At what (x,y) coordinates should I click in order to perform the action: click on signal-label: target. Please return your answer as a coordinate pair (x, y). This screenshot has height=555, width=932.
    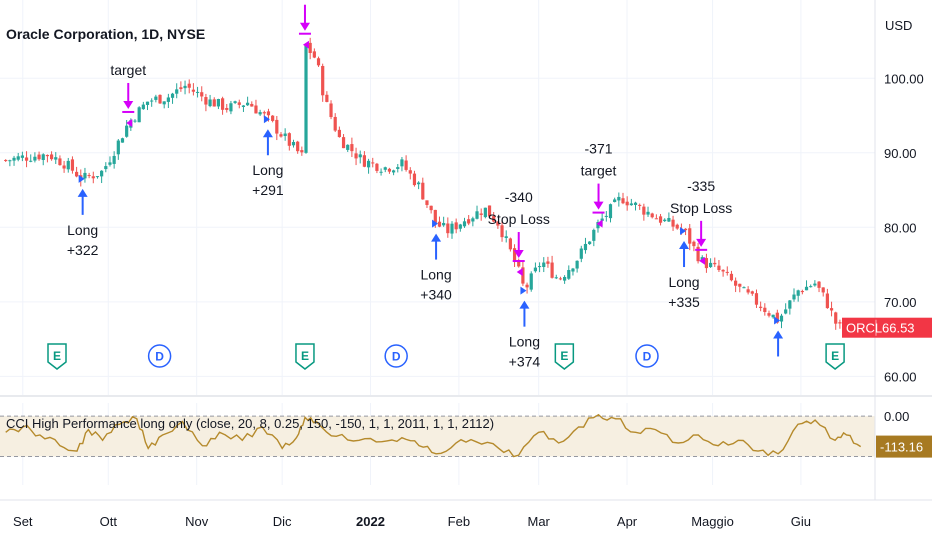
    Looking at the image, I should click on (599, 171).